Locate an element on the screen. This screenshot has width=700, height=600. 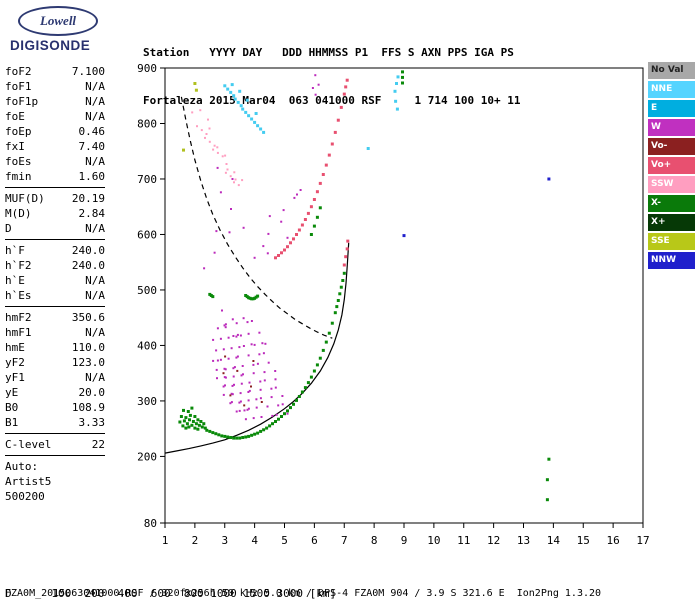
param-row-hf2: h`F2 240.0 is located at coordinates (55, 265).